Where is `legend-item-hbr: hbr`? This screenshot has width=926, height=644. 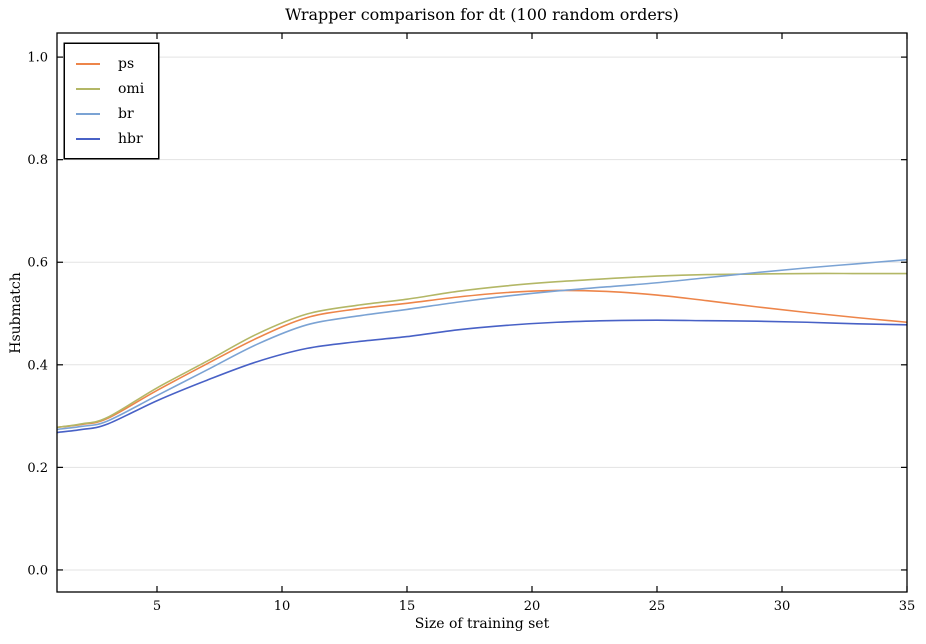
legend-item-hbr: hbr is located at coordinates (110, 138).